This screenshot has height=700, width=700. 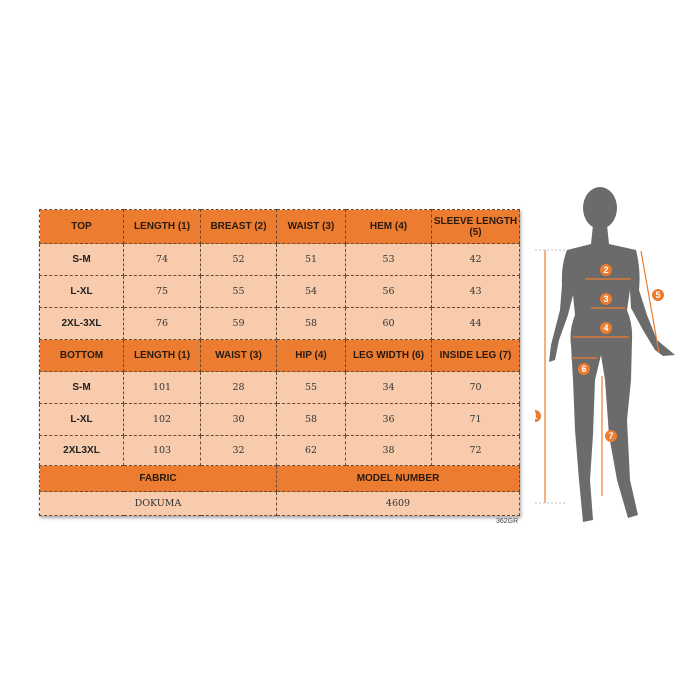 I want to click on header-cell: TOP, so click(x=81, y=226).